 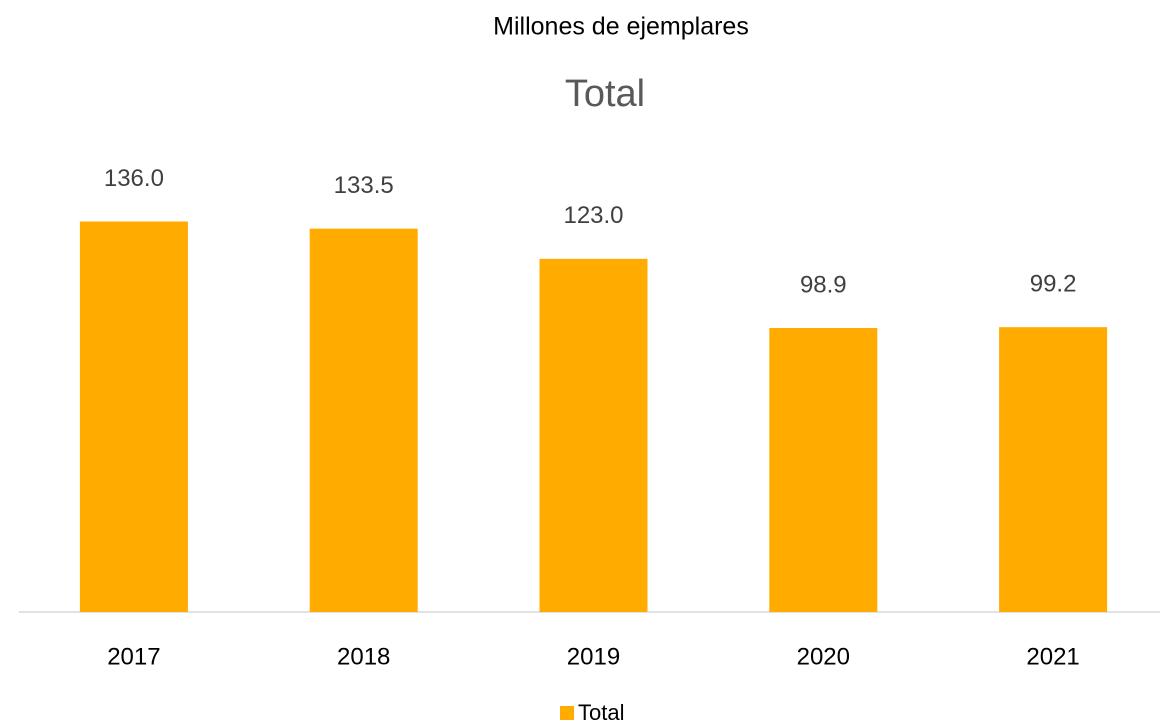 I want to click on x-tick-label: 2021, so click(x=1052, y=656).